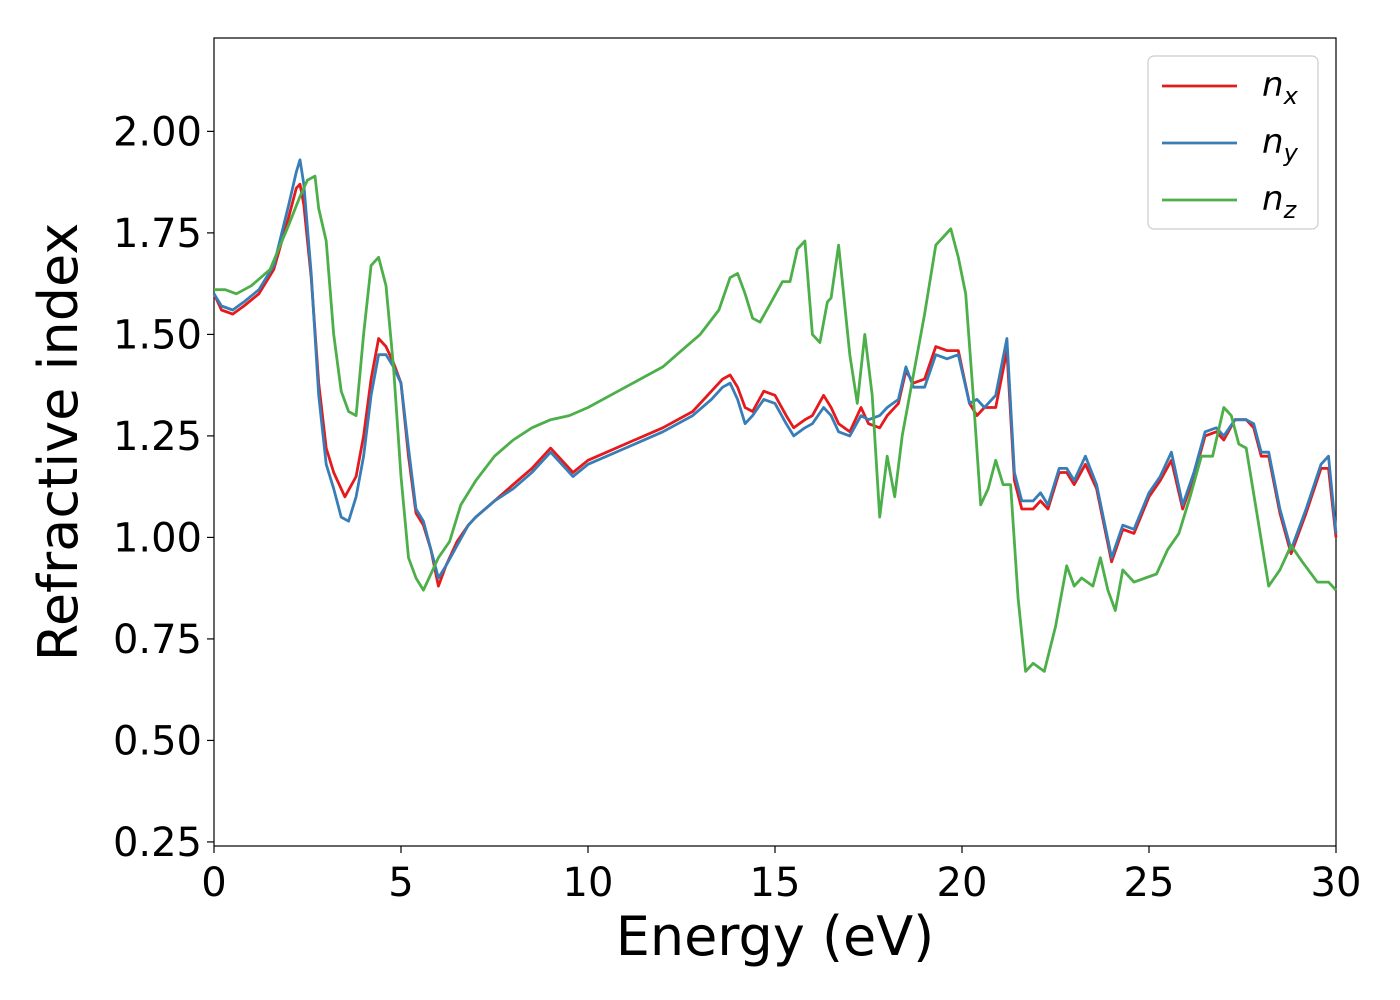  I want to click on y-tick-label: 0.50, so click(157, 741).